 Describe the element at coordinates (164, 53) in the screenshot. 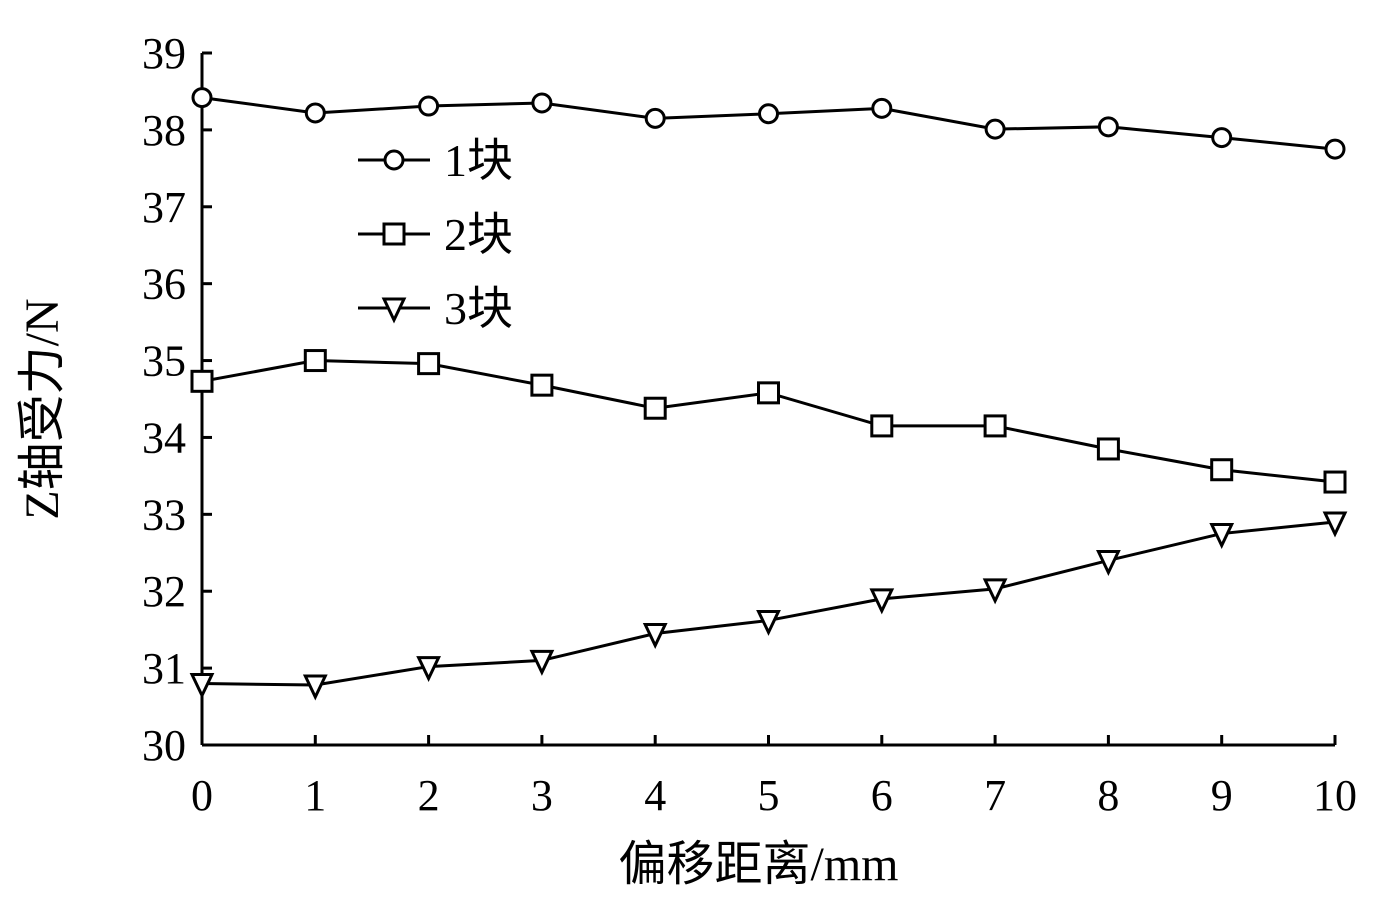

I see `y-tick-label: 39` at that location.